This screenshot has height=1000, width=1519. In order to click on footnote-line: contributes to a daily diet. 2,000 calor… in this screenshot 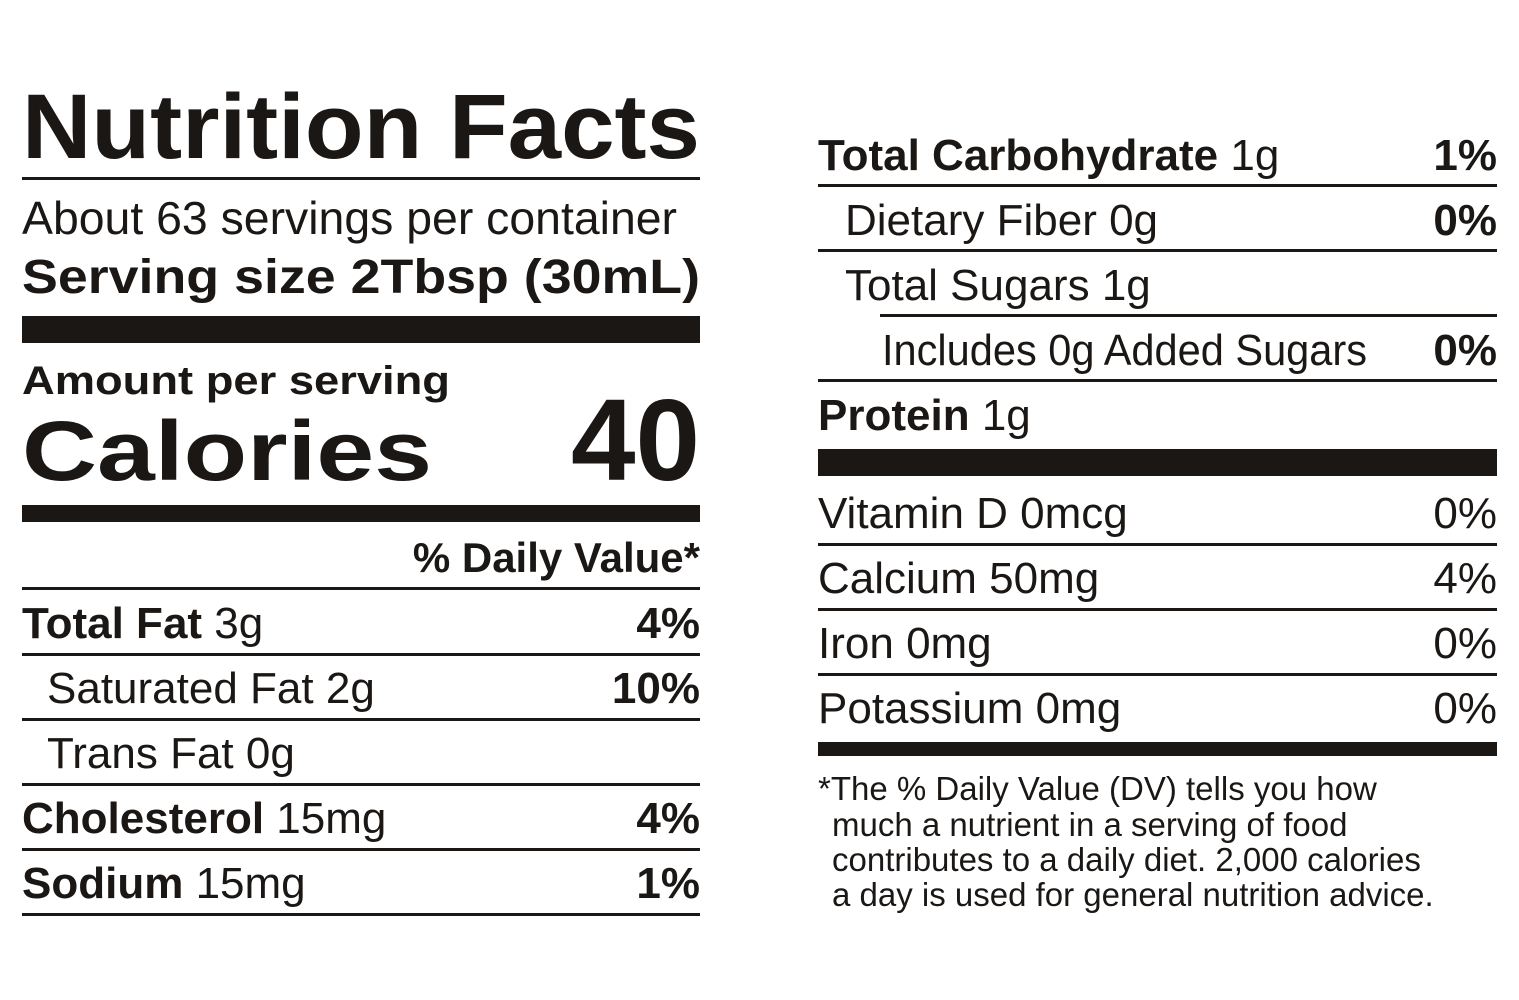, I will do `click(1126, 859)`.